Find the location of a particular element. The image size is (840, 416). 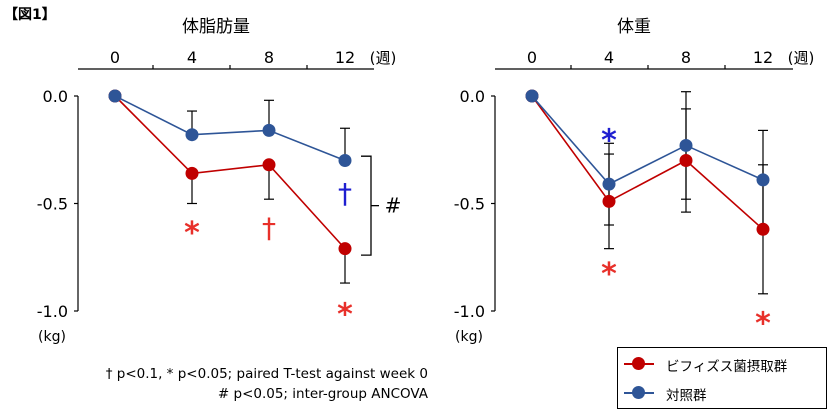

legend: ビフィズス菌摂取群 対照群 is located at coordinates (722, 378).